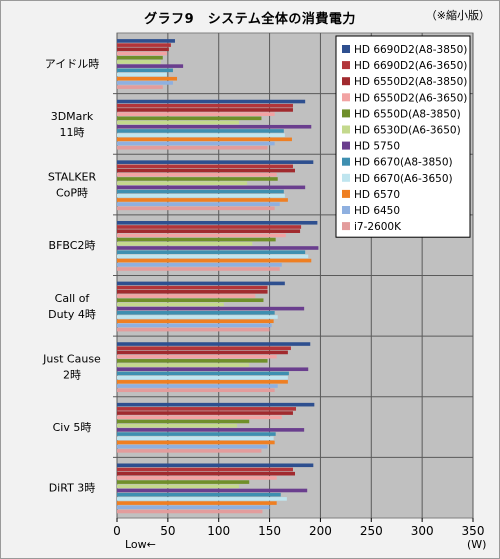  I want to click on x-tick-label-100: 100, so click(218, 531).